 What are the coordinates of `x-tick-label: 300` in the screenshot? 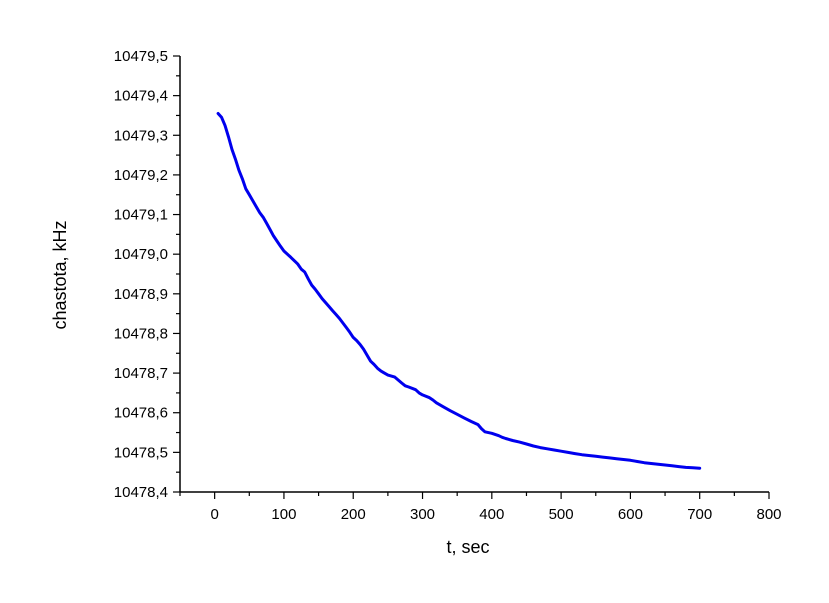 It's located at (422, 514).